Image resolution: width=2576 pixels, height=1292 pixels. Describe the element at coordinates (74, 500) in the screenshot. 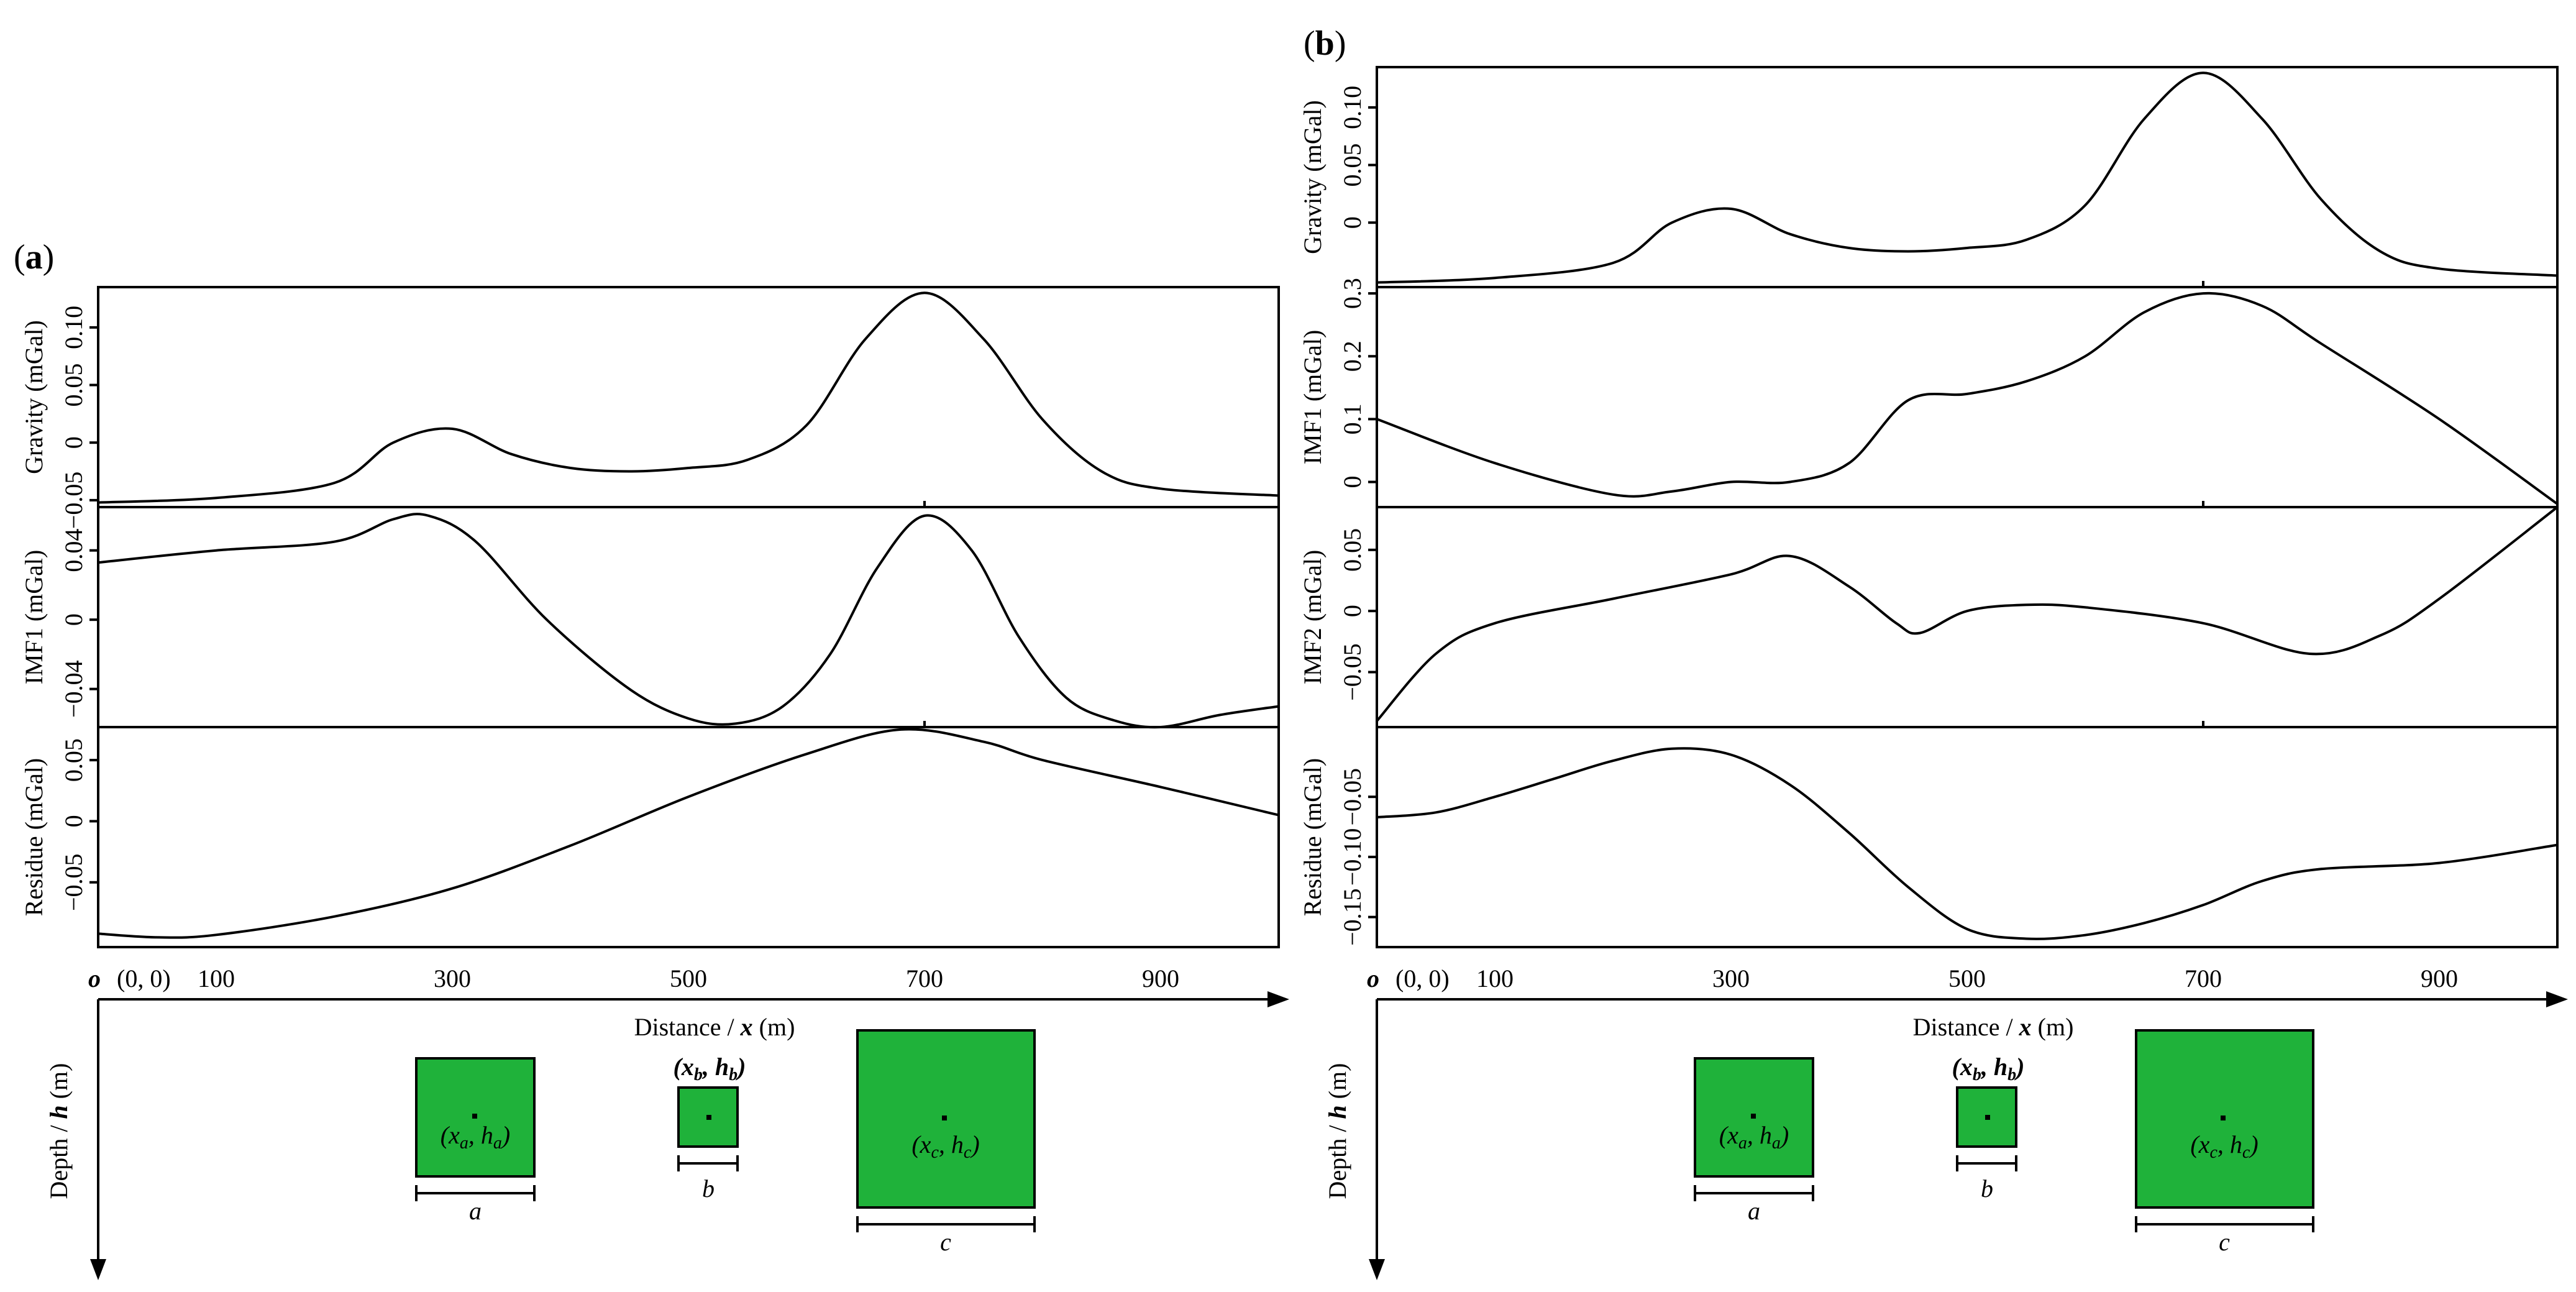

I see `panel-a-gravity-ytick-label-0: −0.05` at that location.